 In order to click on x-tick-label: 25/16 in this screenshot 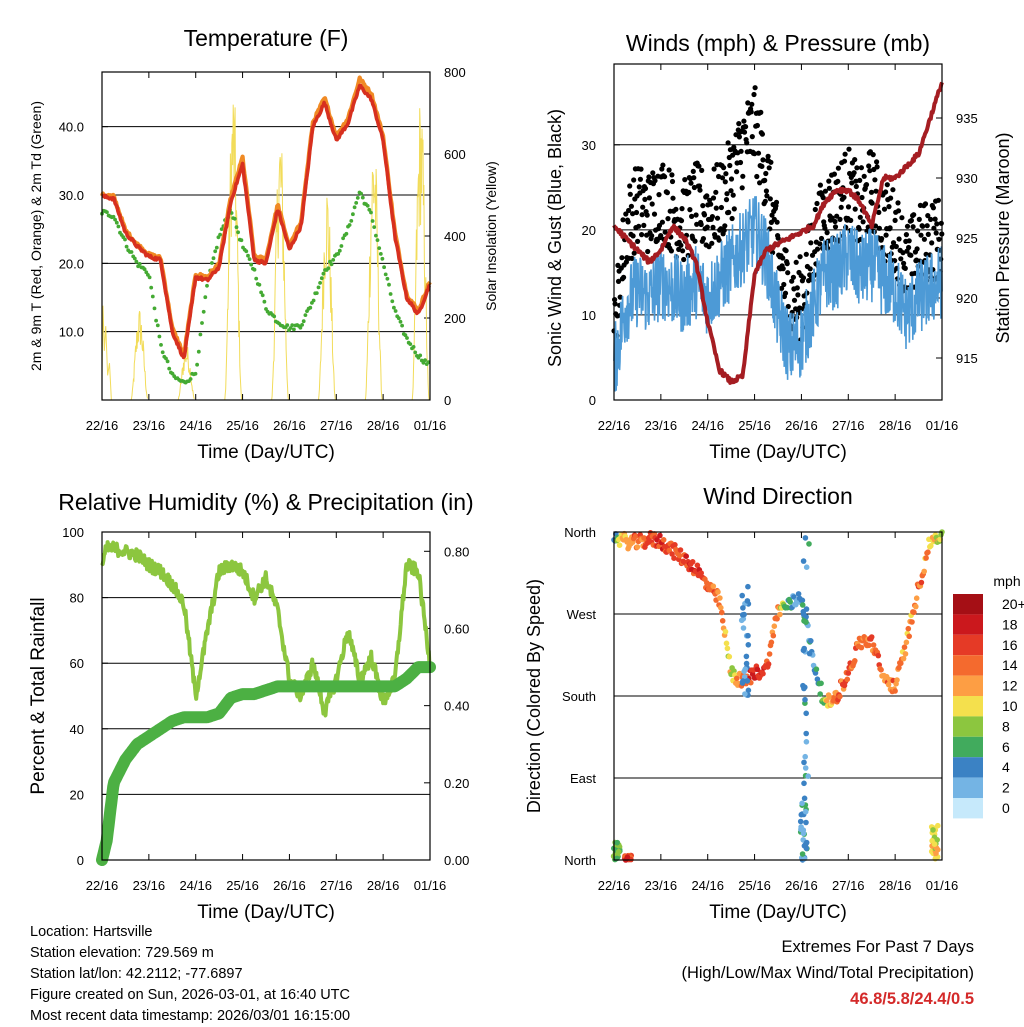, I will do `click(242, 885)`.